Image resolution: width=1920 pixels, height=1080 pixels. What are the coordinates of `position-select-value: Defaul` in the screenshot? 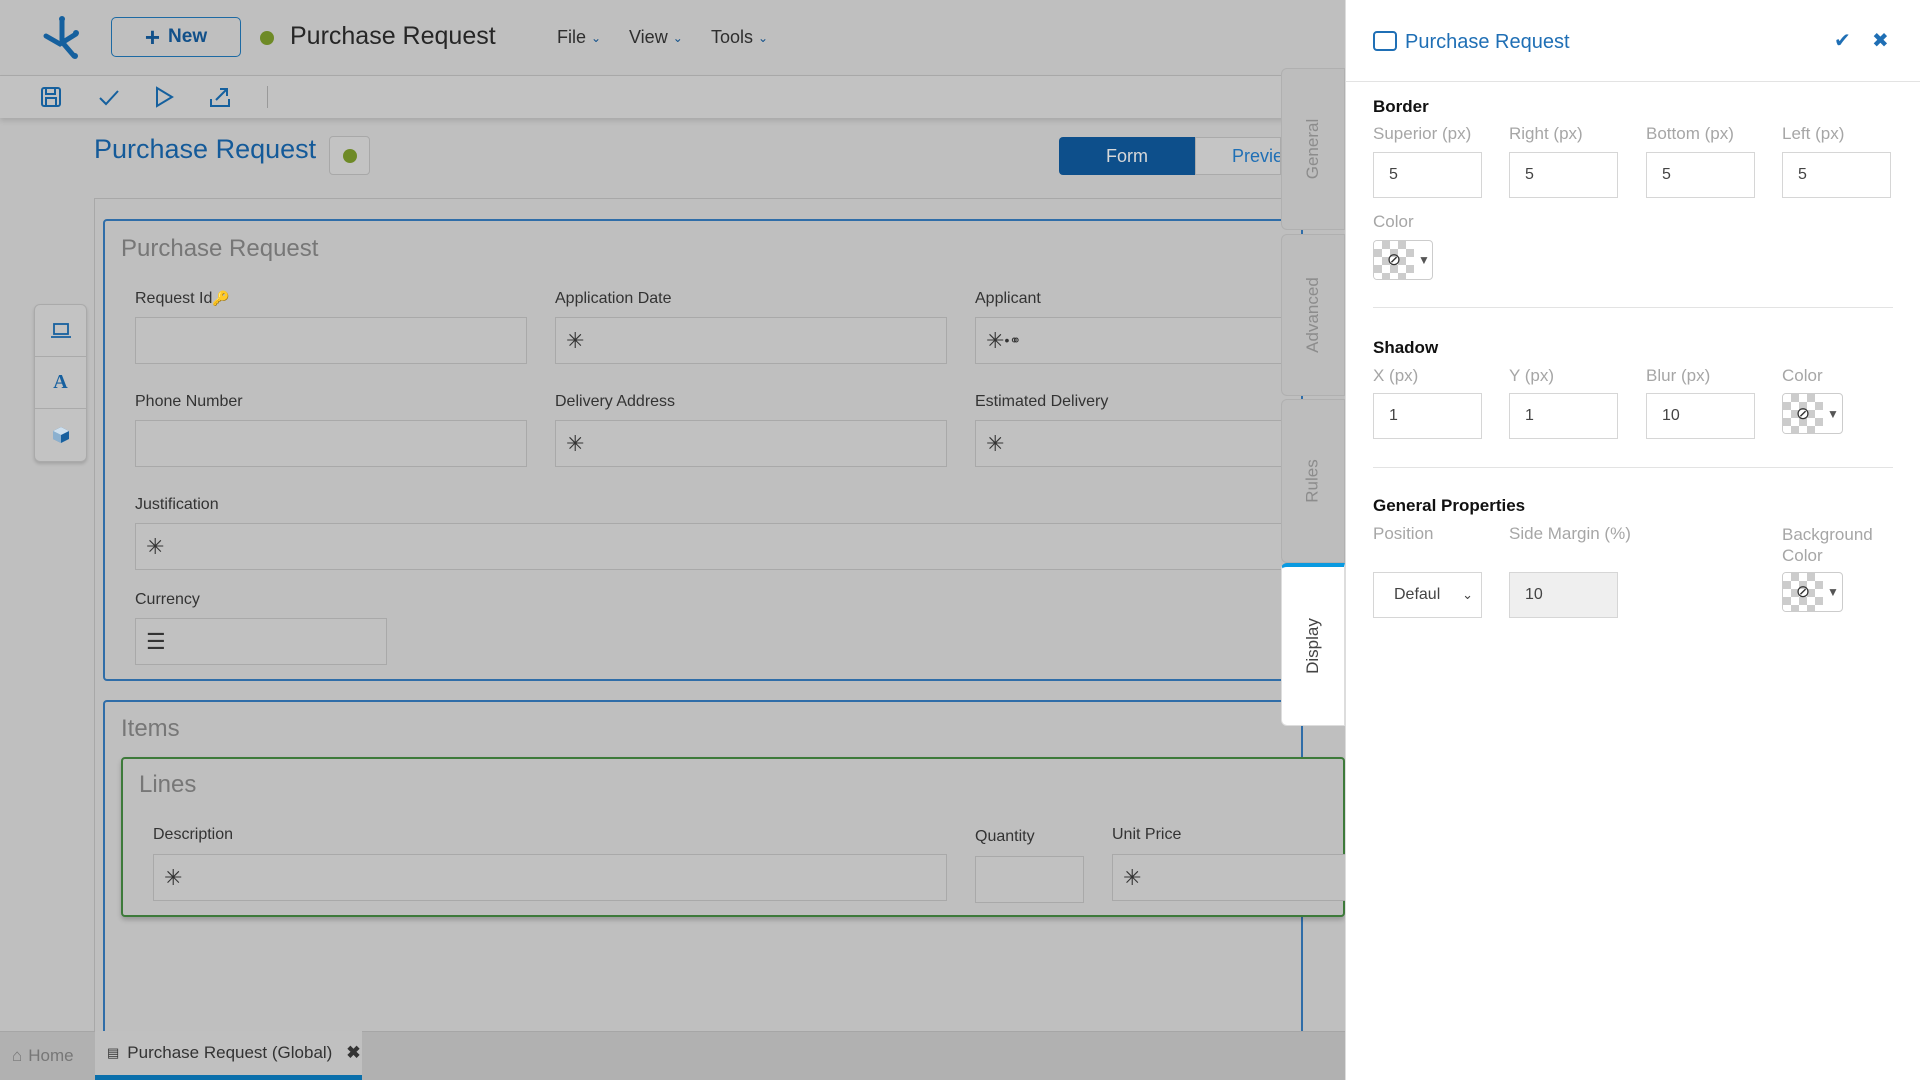 It's located at (1417, 594).